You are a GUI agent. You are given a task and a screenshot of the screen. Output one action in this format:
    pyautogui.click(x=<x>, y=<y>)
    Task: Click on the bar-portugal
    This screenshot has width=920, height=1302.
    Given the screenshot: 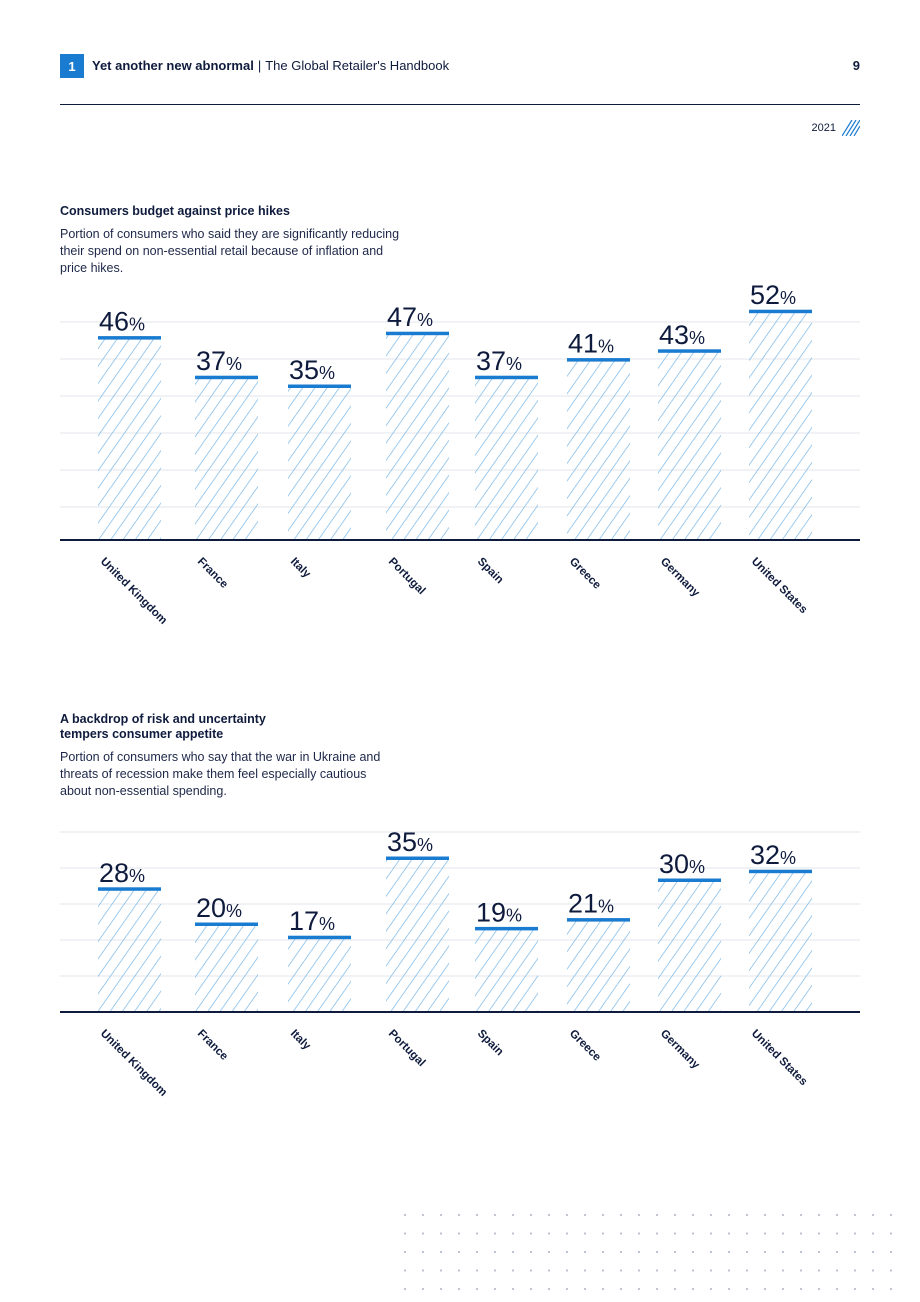 What is the action you would take?
    pyautogui.click(x=417, y=935)
    